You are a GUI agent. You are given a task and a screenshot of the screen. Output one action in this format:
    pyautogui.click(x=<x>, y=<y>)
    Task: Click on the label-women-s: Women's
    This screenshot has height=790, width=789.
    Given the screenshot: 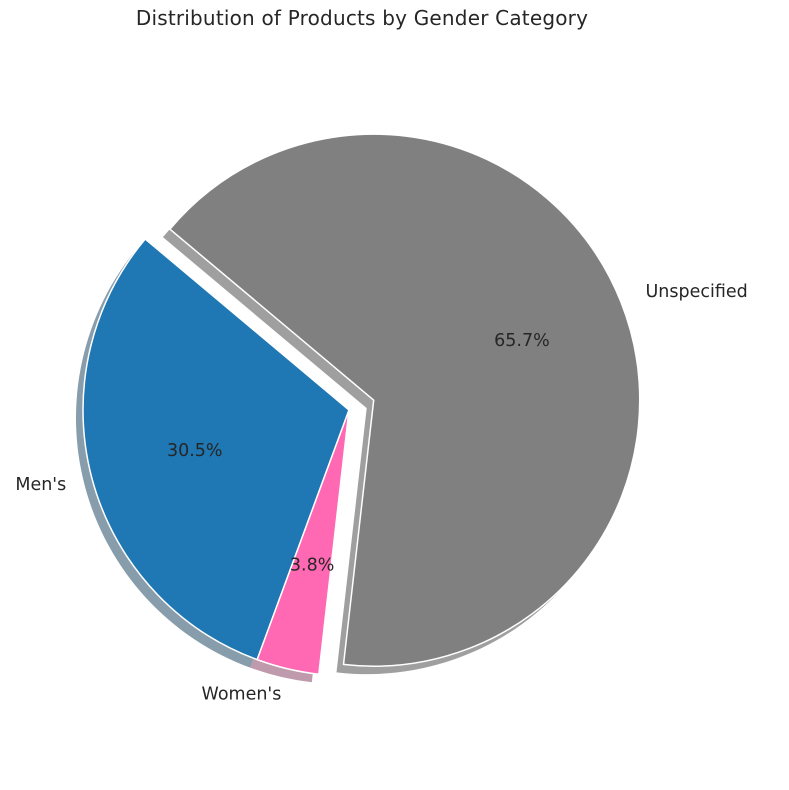 What is the action you would take?
    pyautogui.click(x=242, y=695)
    